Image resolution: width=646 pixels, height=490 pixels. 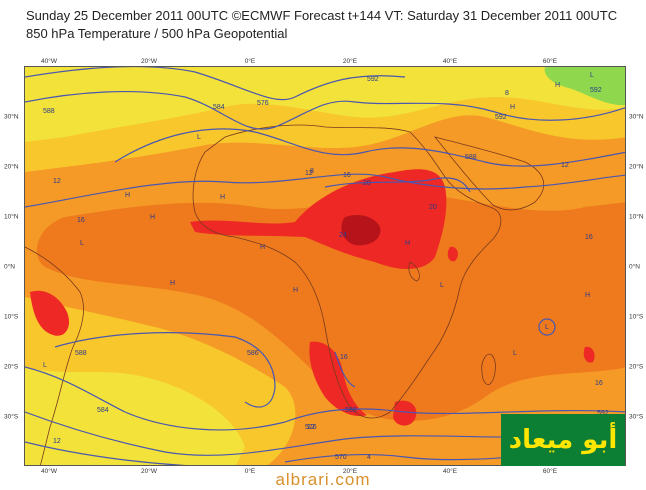 I want to click on madagascar-coastline, so click(x=488, y=369).